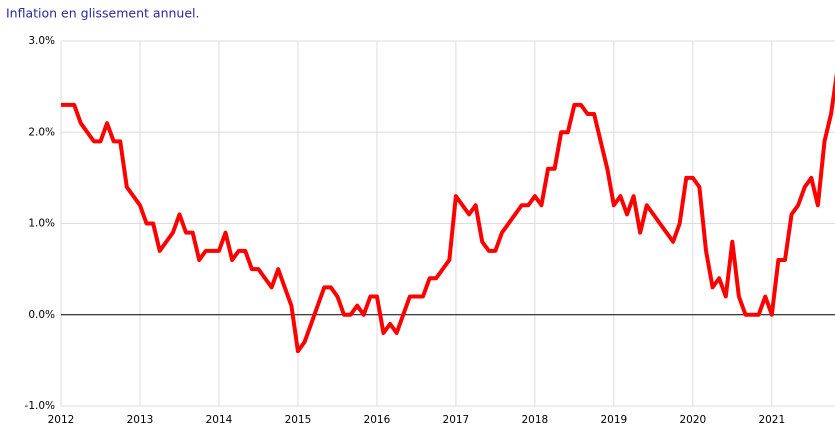 The width and height of the screenshot is (835, 430). What do you see at coordinates (456, 420) in the screenshot?
I see `x-tick-label: 2017` at bounding box center [456, 420].